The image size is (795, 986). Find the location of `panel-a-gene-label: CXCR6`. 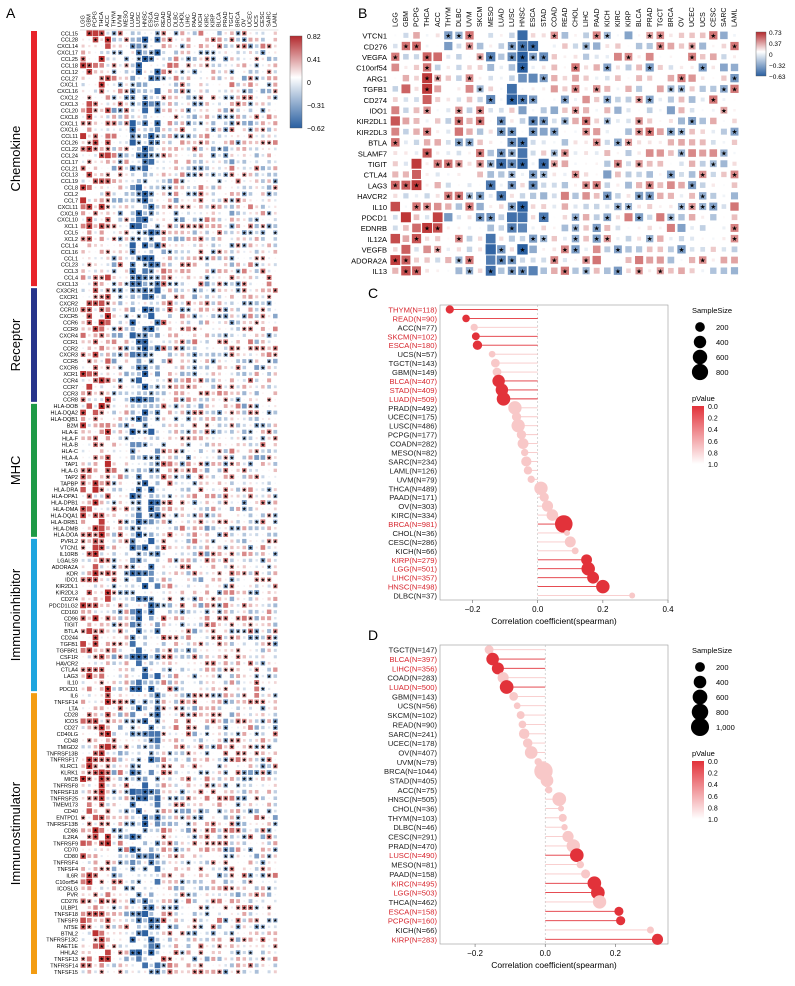

panel-a-gene-label: CXCR6 is located at coordinates (68, 369).